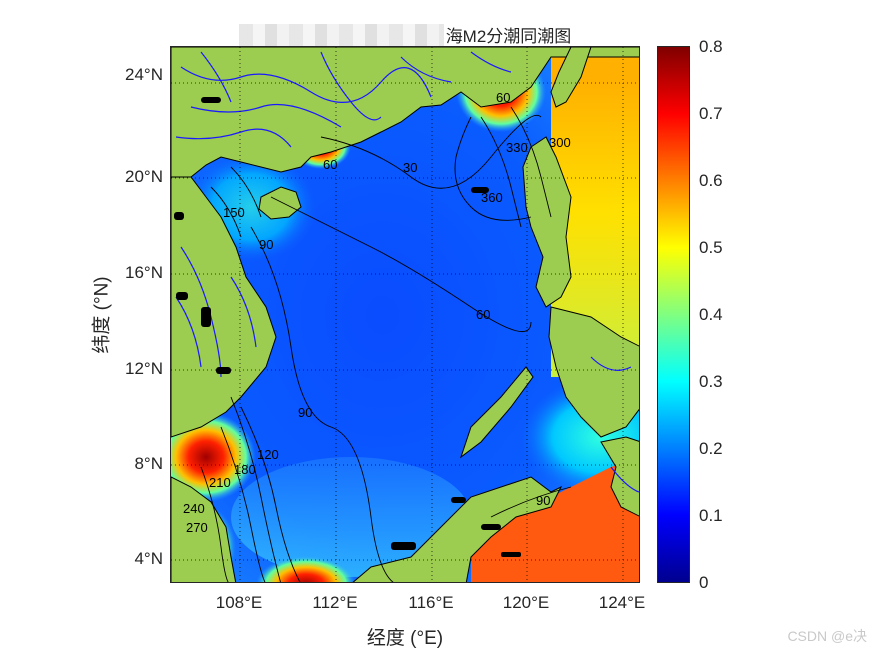  What do you see at coordinates (144, 368) in the screenshot?
I see `y-tick-label: 12°N` at bounding box center [144, 368].